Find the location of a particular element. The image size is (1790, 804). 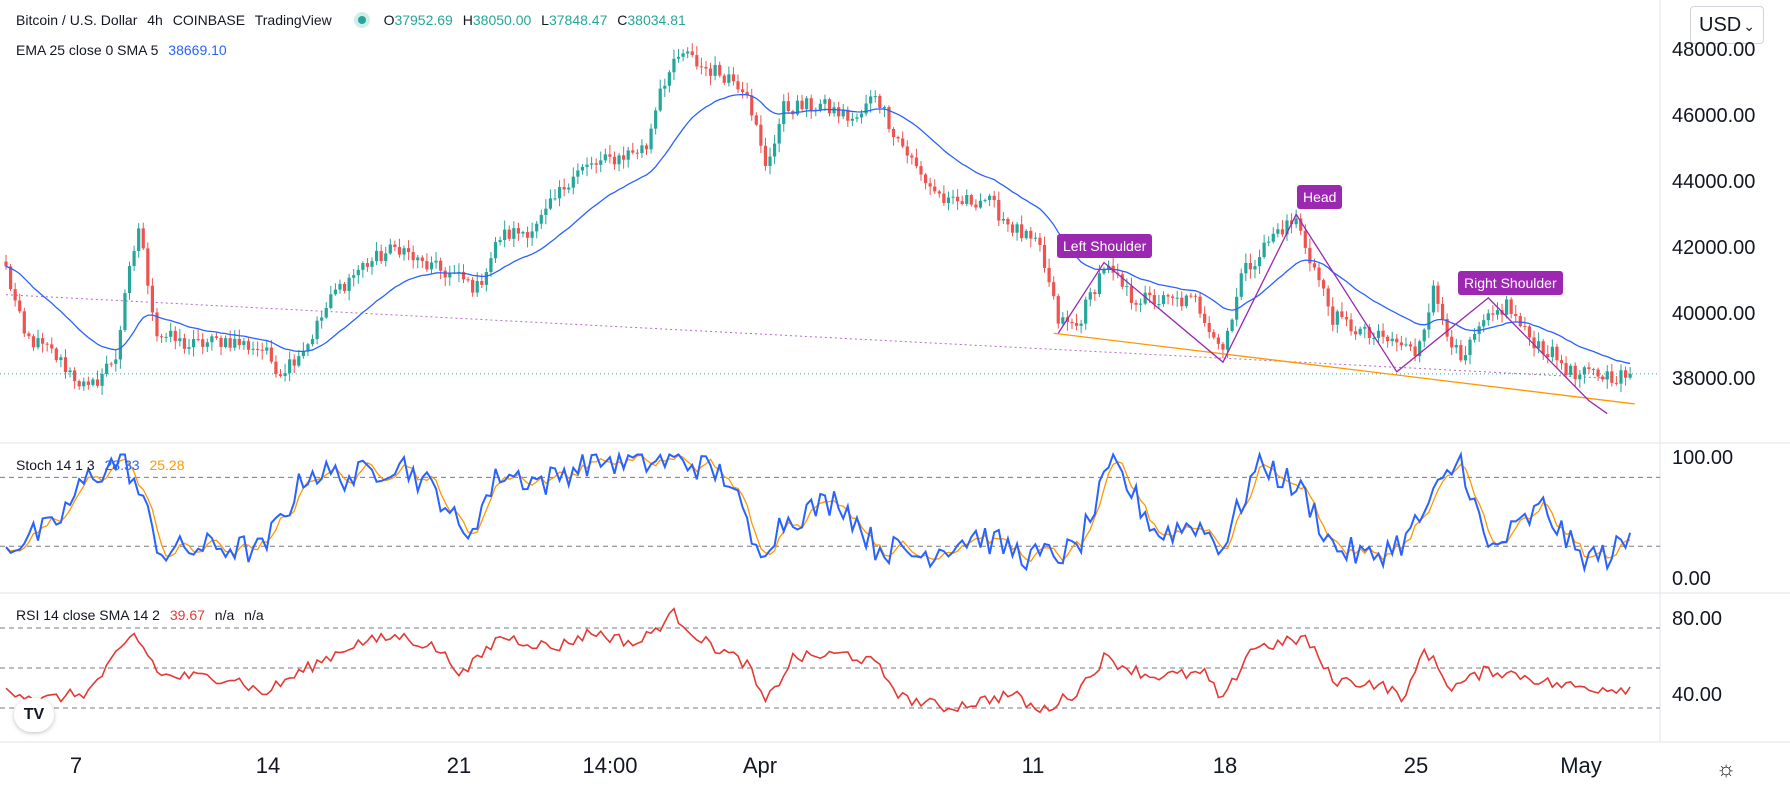

rsi-axis-label: 40.00 is located at coordinates (1697, 695).